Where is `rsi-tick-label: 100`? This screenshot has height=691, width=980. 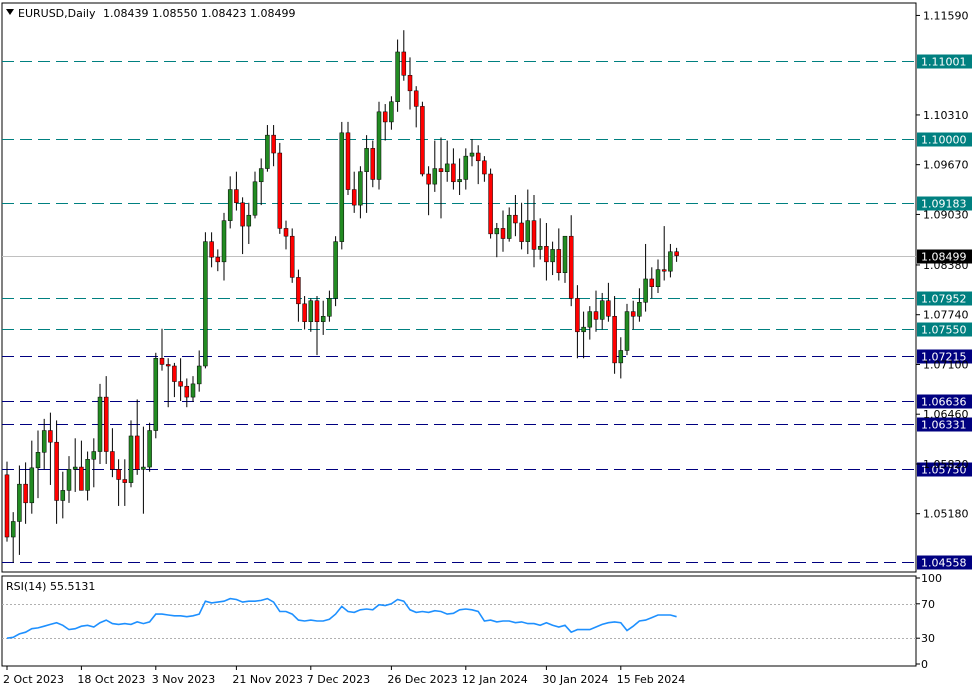 rsi-tick-label: 100 is located at coordinates (931, 578).